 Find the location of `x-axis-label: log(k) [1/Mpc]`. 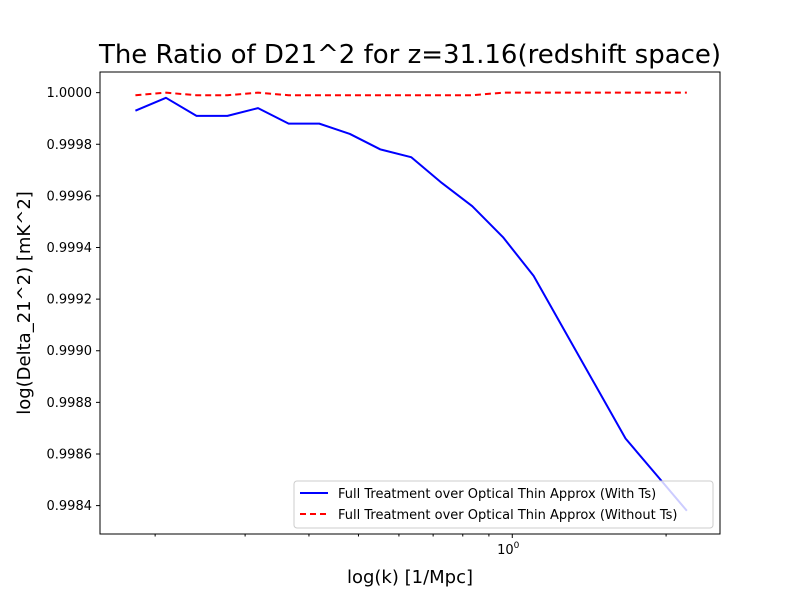

x-axis-label: log(k) [1/Mpc] is located at coordinates (410, 577).